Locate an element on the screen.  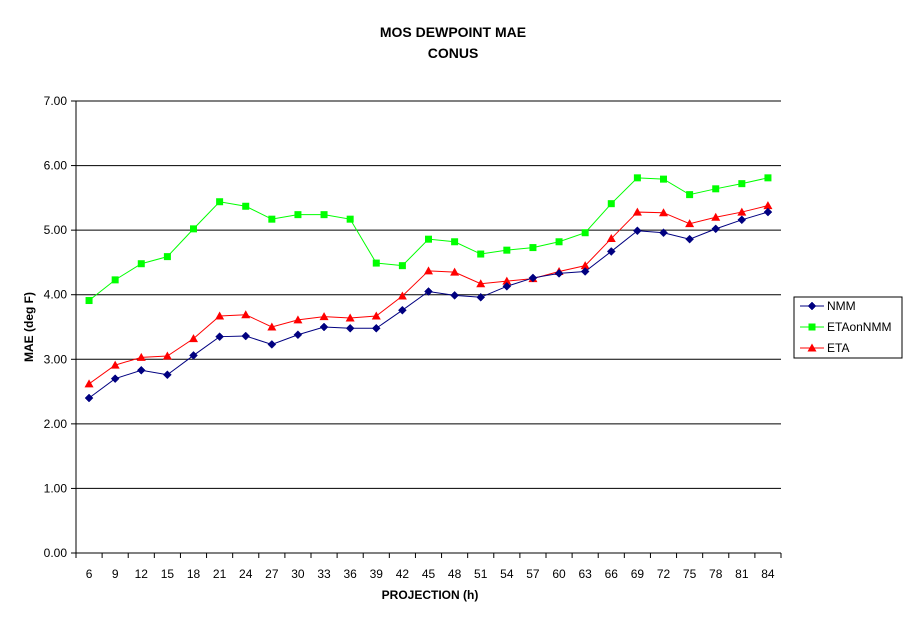
y-tick-label: 0.00 is located at coordinates (56, 553).